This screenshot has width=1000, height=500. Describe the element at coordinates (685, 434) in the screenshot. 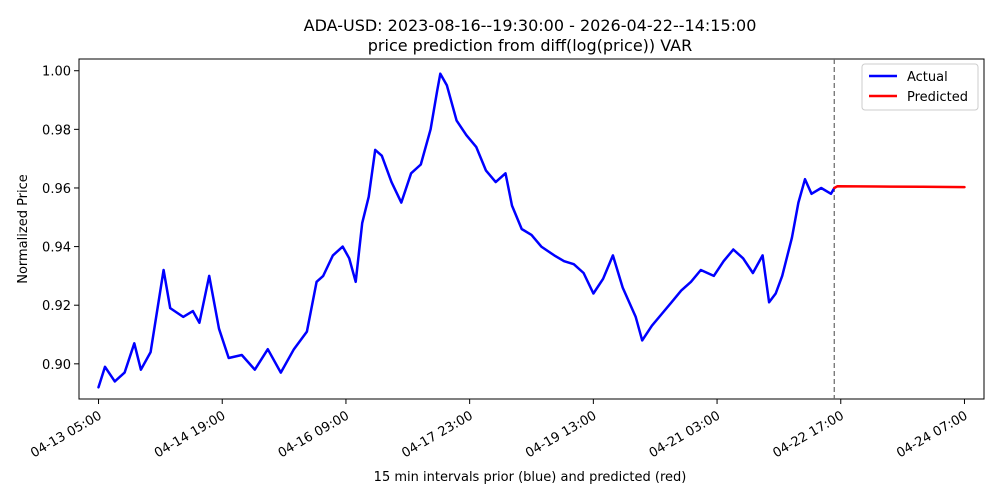

I see `x-tick-label: 04-21 03:00` at that location.